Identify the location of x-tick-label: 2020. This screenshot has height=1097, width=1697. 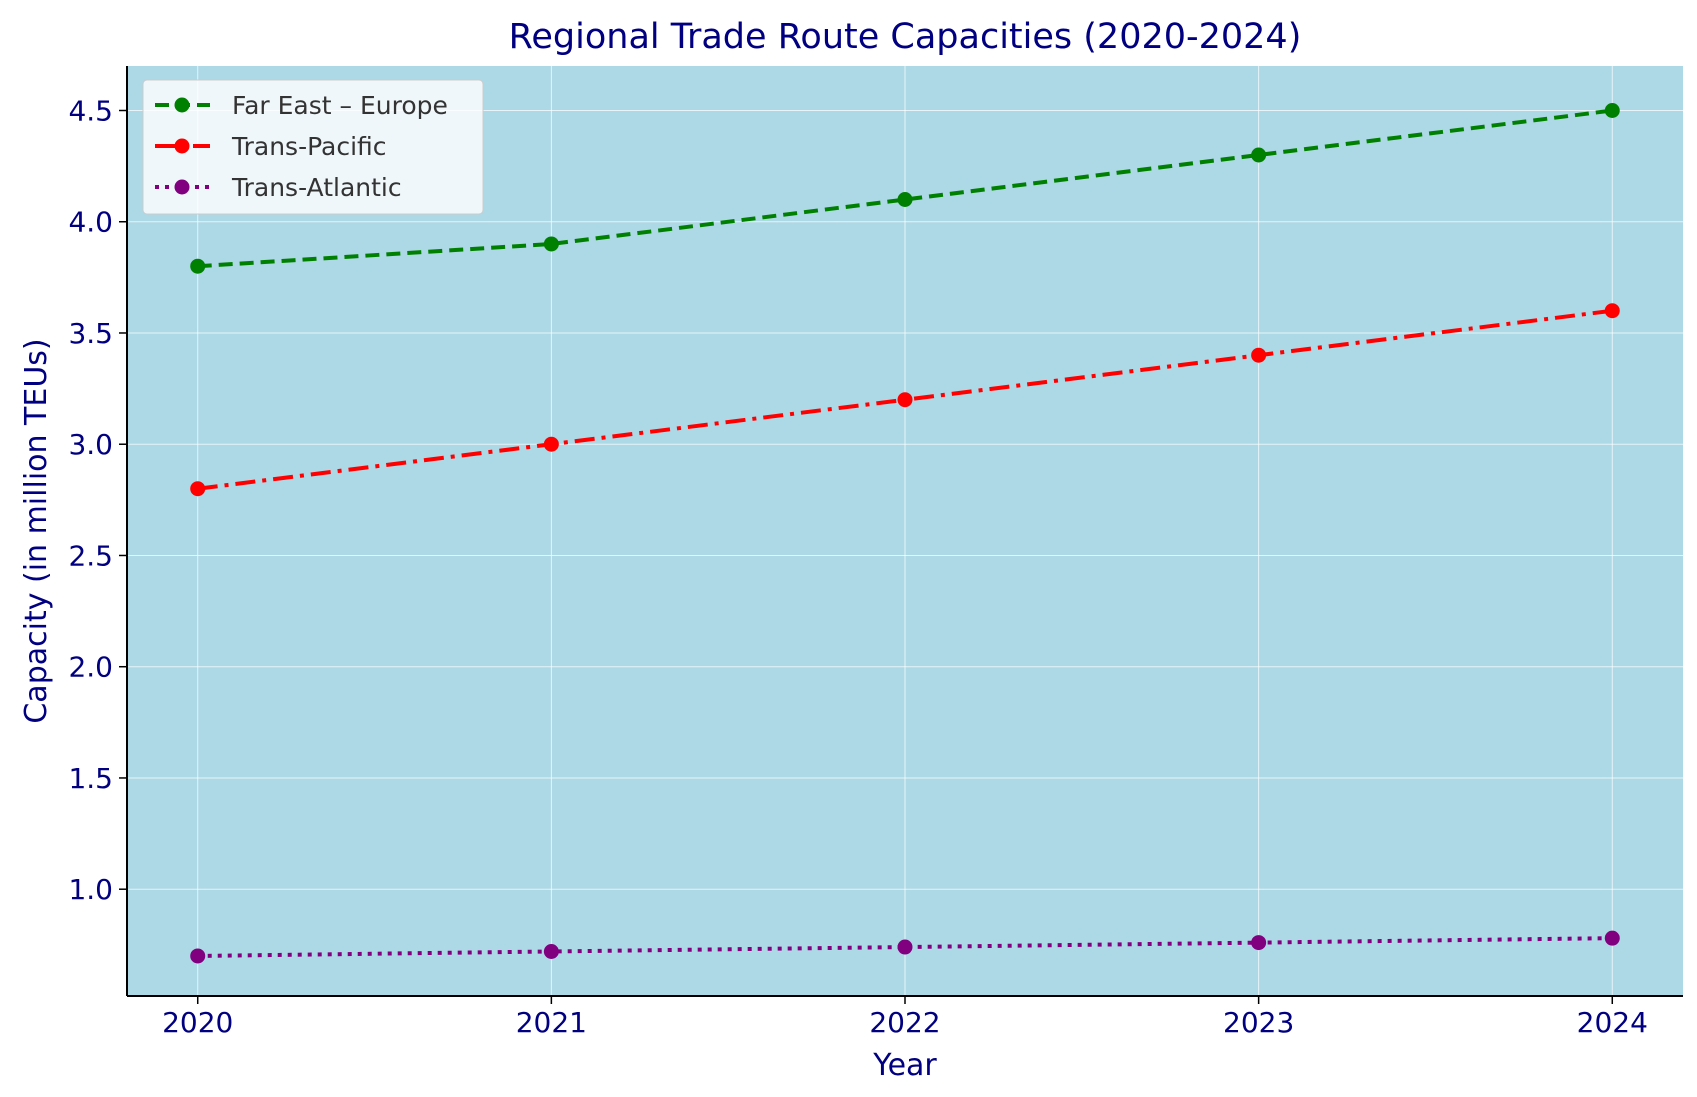
(197, 1022).